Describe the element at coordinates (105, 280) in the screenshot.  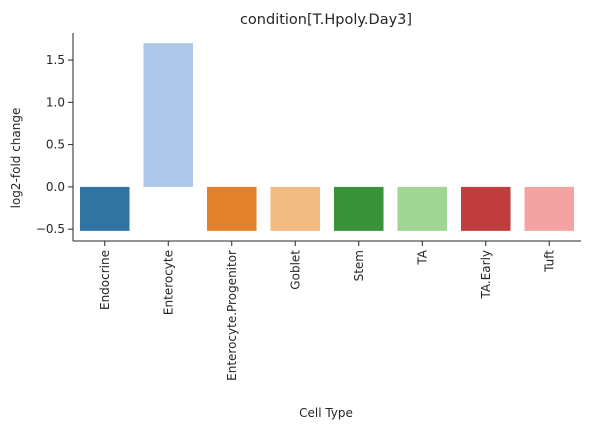
I see `x-tick-label: Endocrine` at that location.